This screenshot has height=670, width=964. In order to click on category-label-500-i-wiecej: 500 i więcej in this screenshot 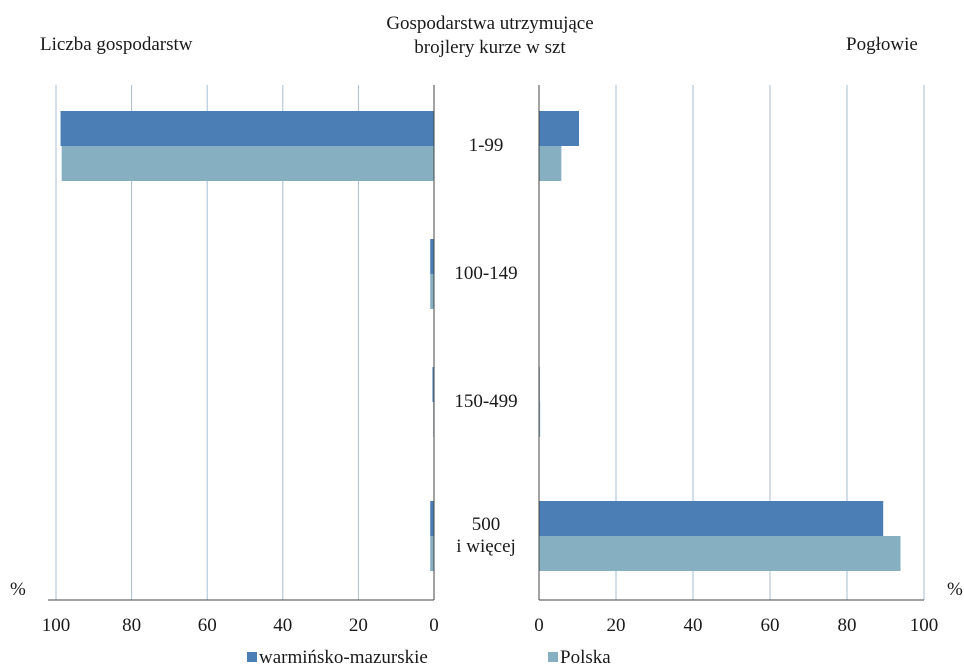, I will do `click(486, 535)`.